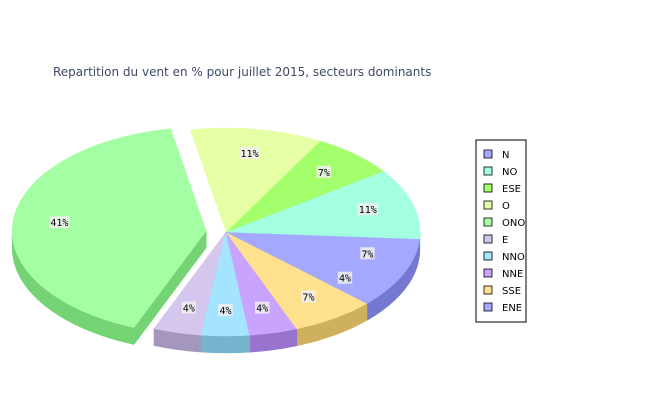  Describe the element at coordinates (225, 344) in the screenshot. I see `slice-side-nno` at that location.